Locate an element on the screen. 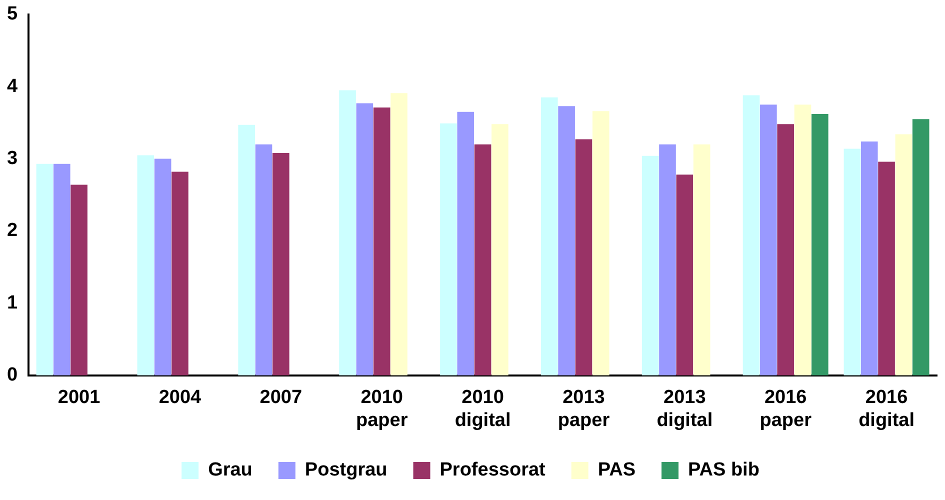 This screenshot has height=500, width=945. x-tick-label: 2010 paper is located at coordinates (382, 409).